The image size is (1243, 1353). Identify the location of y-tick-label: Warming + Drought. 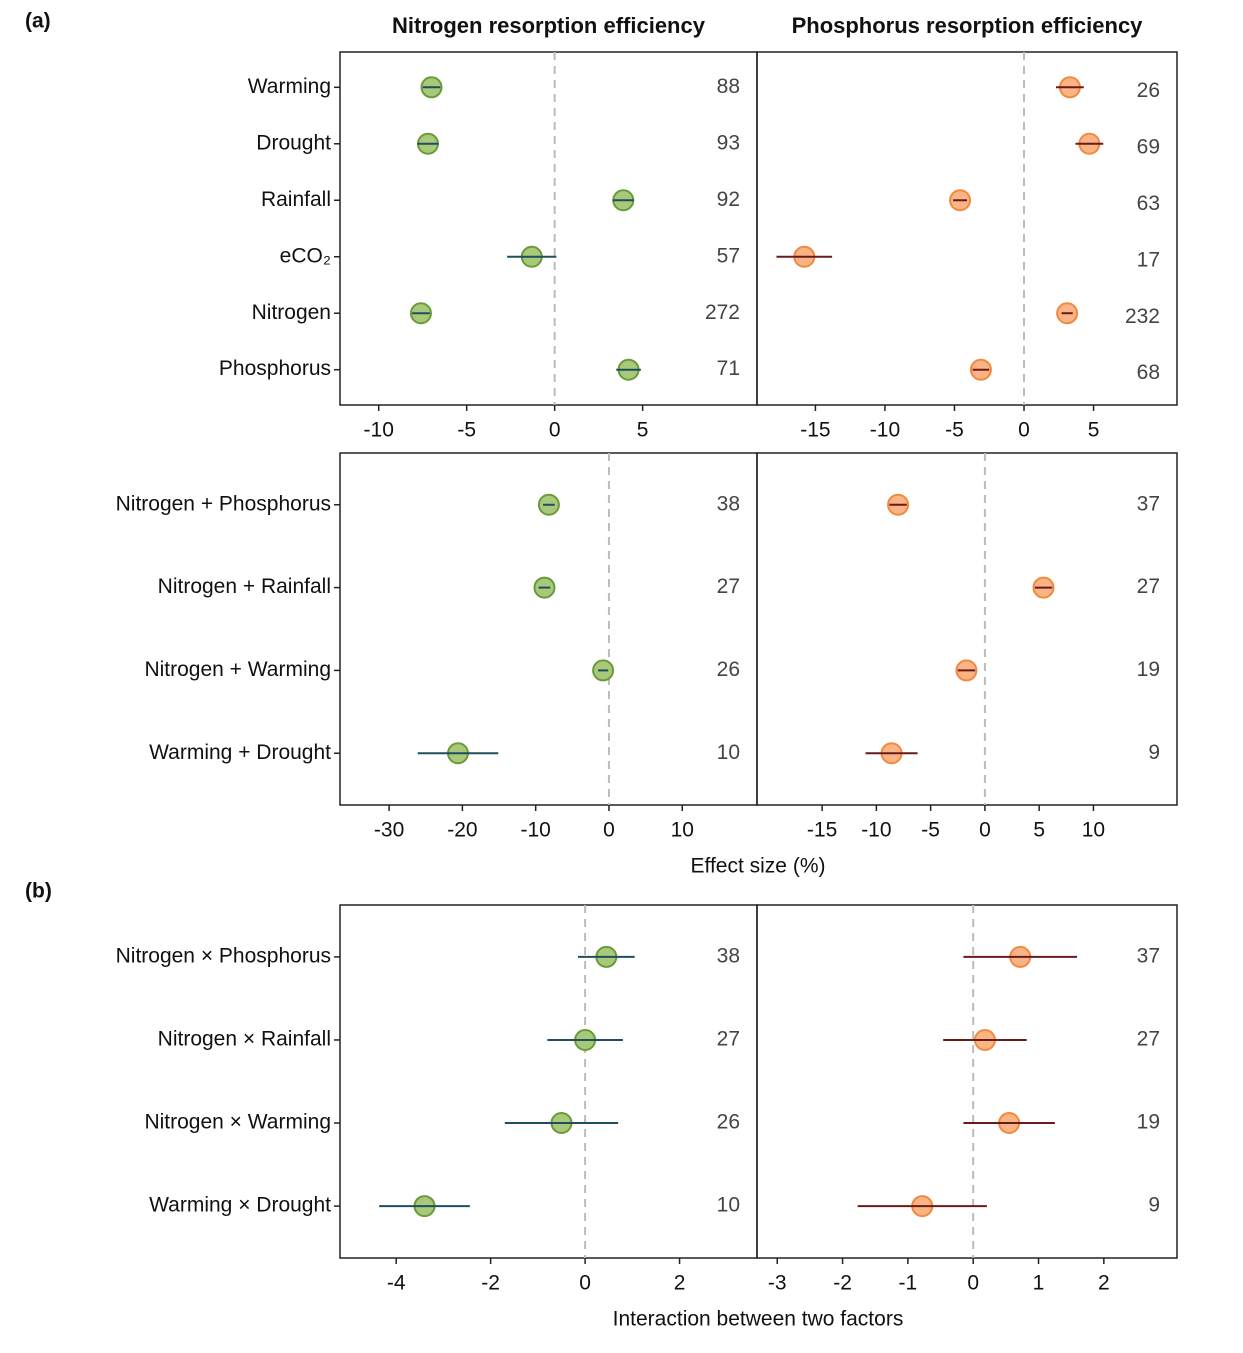
(240, 752).